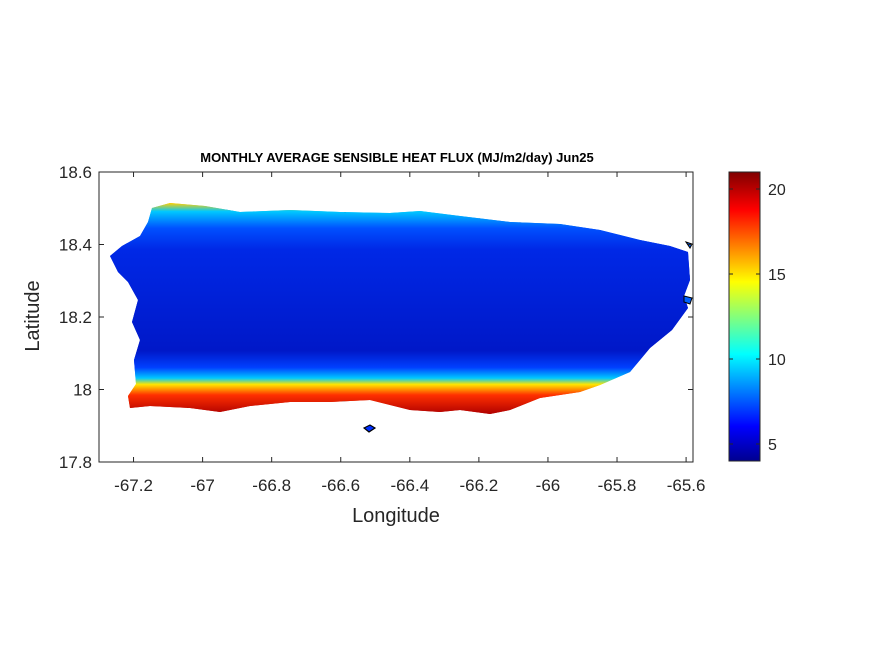 This screenshot has height=656, width=875. Describe the element at coordinates (686, 485) in the screenshot. I see `x-tick-label: -65.6` at that location.